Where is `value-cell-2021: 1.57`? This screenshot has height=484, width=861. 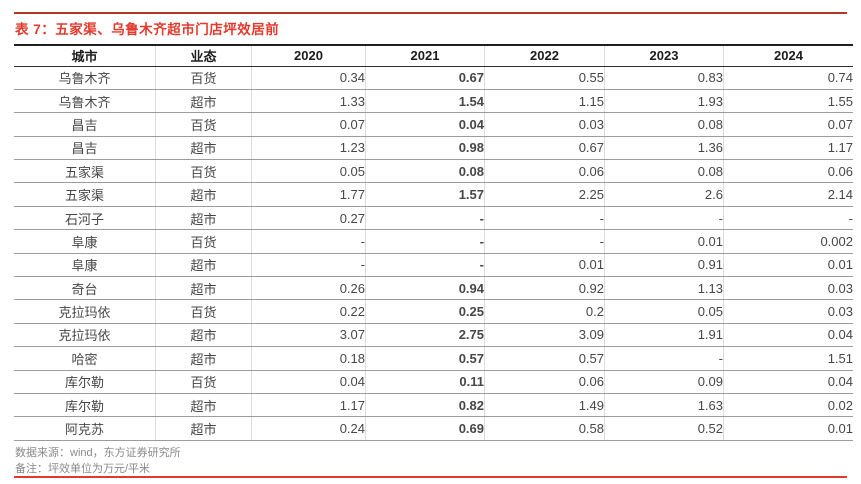
value-cell-2021: 1.57 is located at coordinates (425, 194).